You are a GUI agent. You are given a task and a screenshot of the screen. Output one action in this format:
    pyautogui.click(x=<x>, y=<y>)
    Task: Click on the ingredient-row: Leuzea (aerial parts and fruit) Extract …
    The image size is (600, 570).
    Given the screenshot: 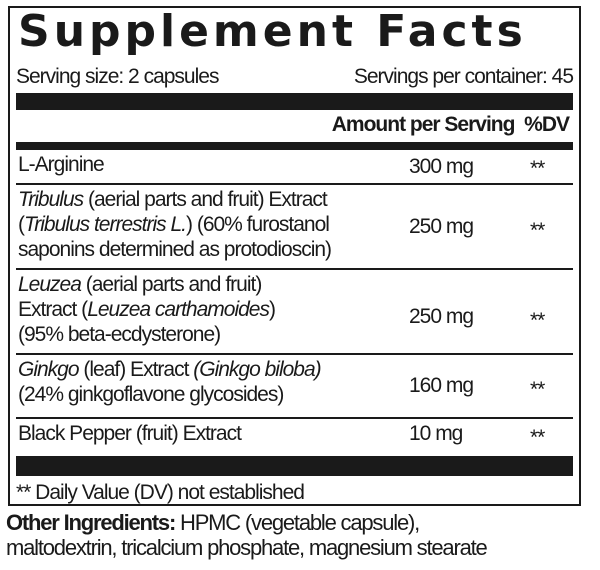 What is the action you would take?
    pyautogui.click(x=294, y=312)
    